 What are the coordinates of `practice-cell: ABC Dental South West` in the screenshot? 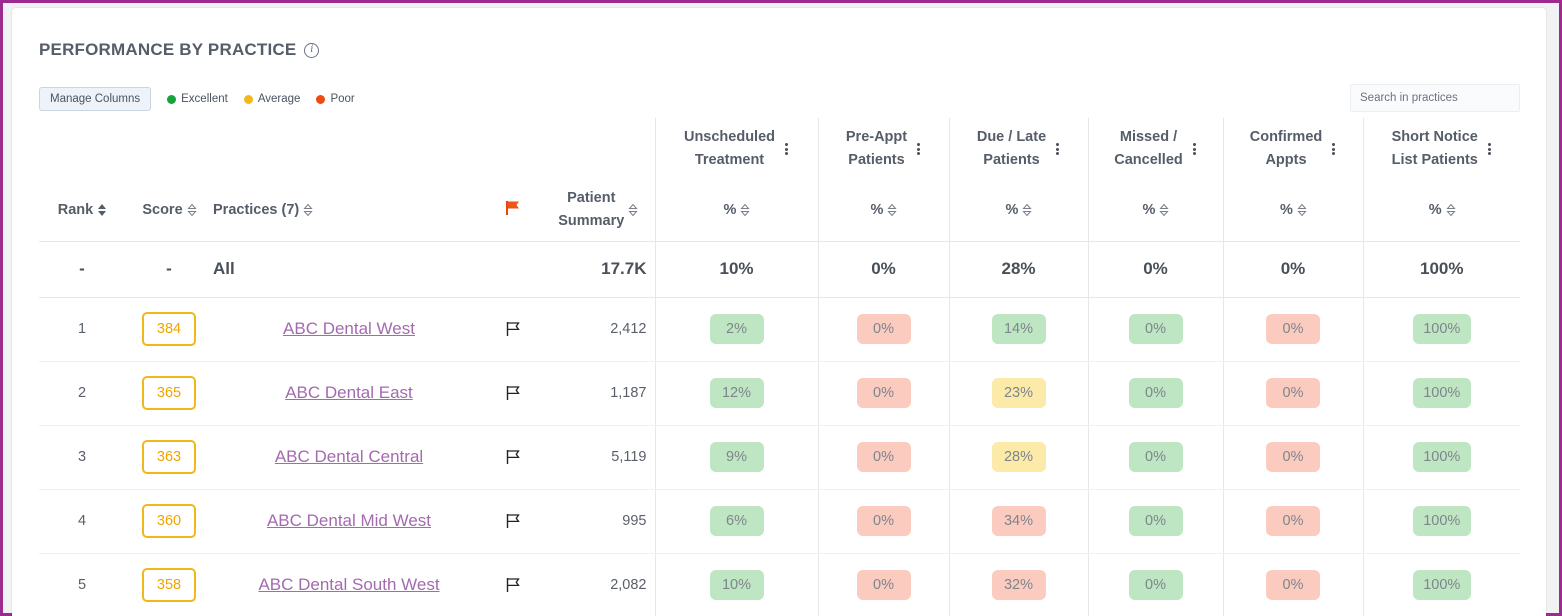 It's located at (349, 584).